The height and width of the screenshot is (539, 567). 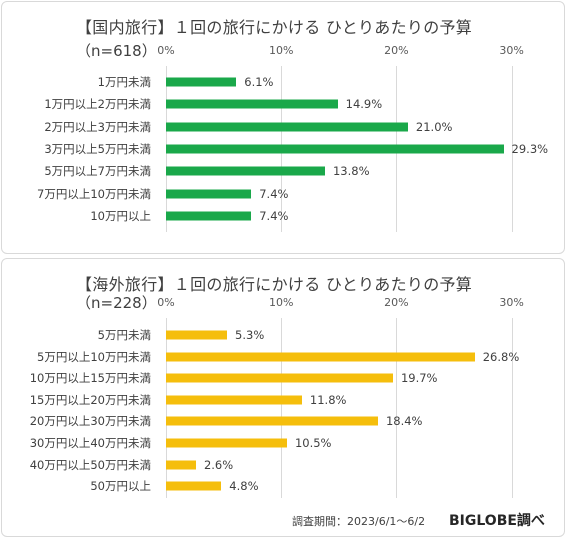 I want to click on survey-period: 調査期間：2023/6/1〜6/2, so click(x=359, y=521).